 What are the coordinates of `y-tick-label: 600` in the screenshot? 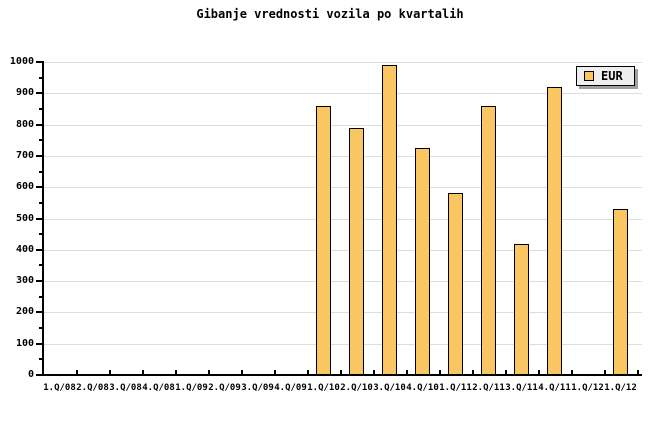 It's located at (24, 187).